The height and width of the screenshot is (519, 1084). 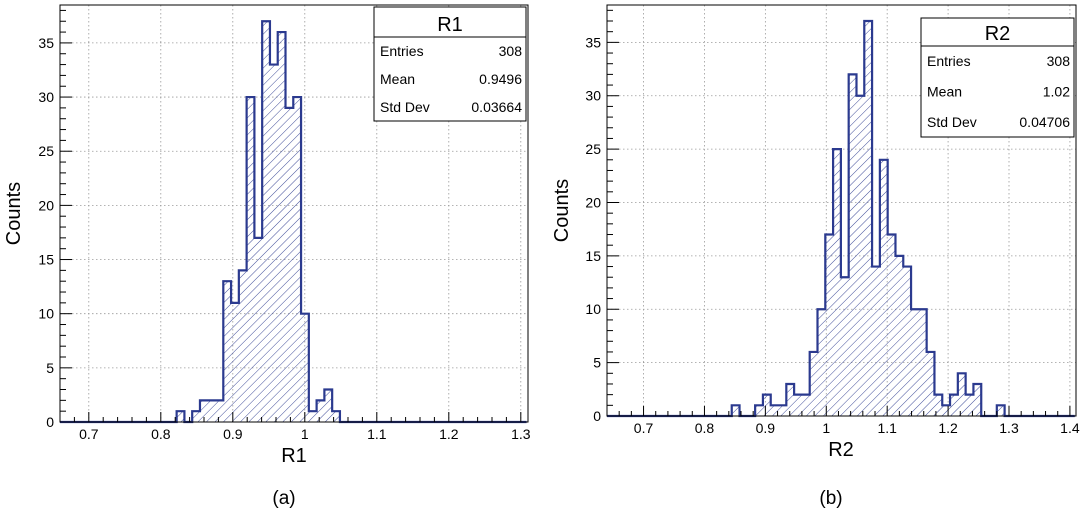 I want to click on stats-entries-label-r2: Entries, so click(x=949, y=61).